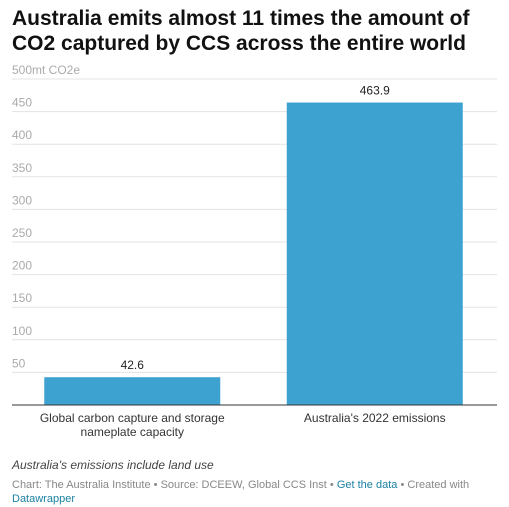 This screenshot has height=507, width=509. What do you see at coordinates (243, 485) in the screenshot?
I see `source-text: Source: DCEEW, Global CCS Inst` at bounding box center [243, 485].